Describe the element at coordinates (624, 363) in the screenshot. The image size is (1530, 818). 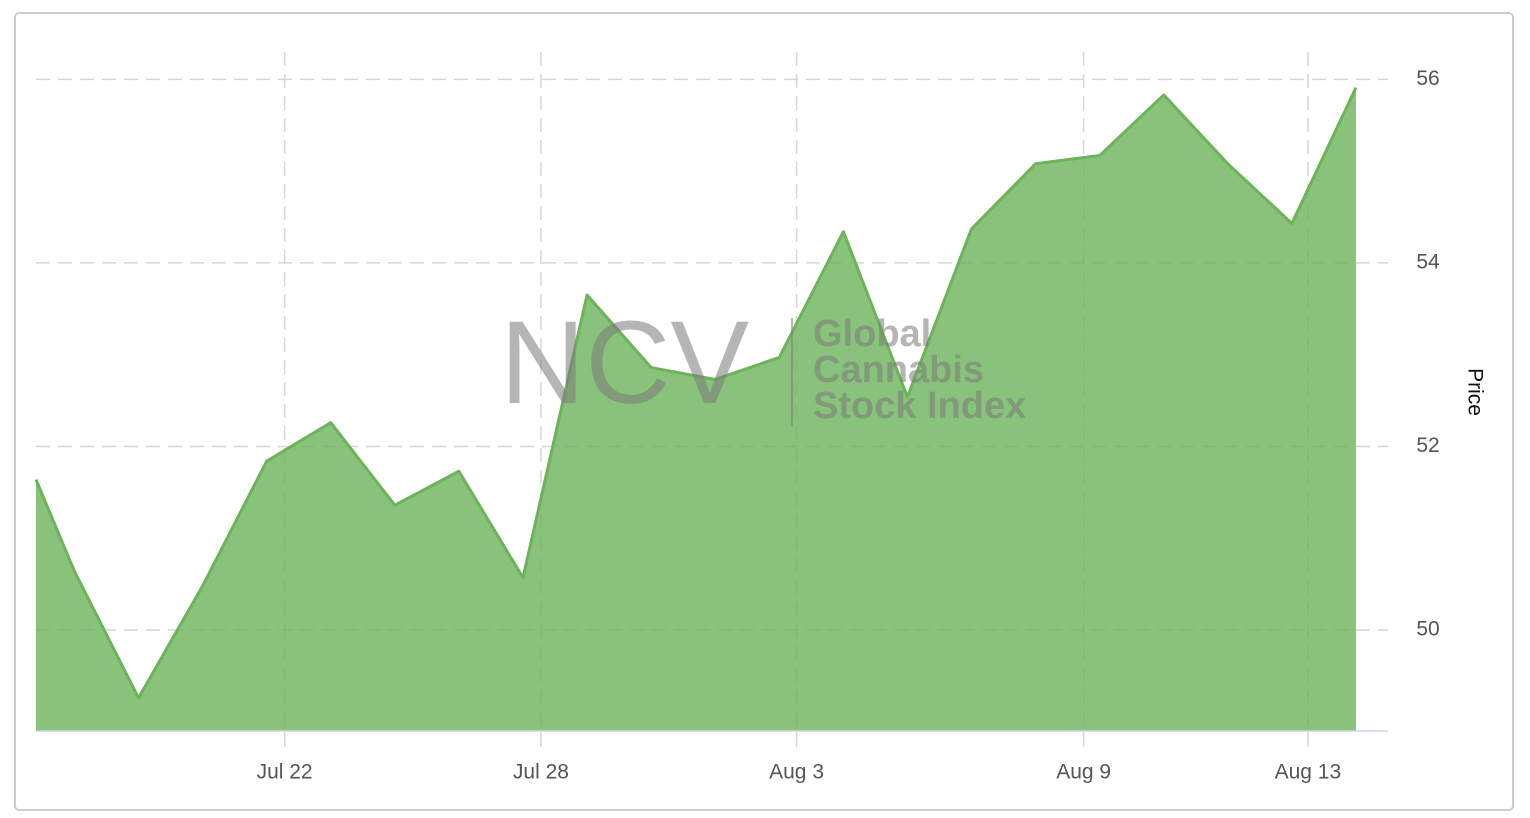
I see `watermark-logo: NCV` at that location.